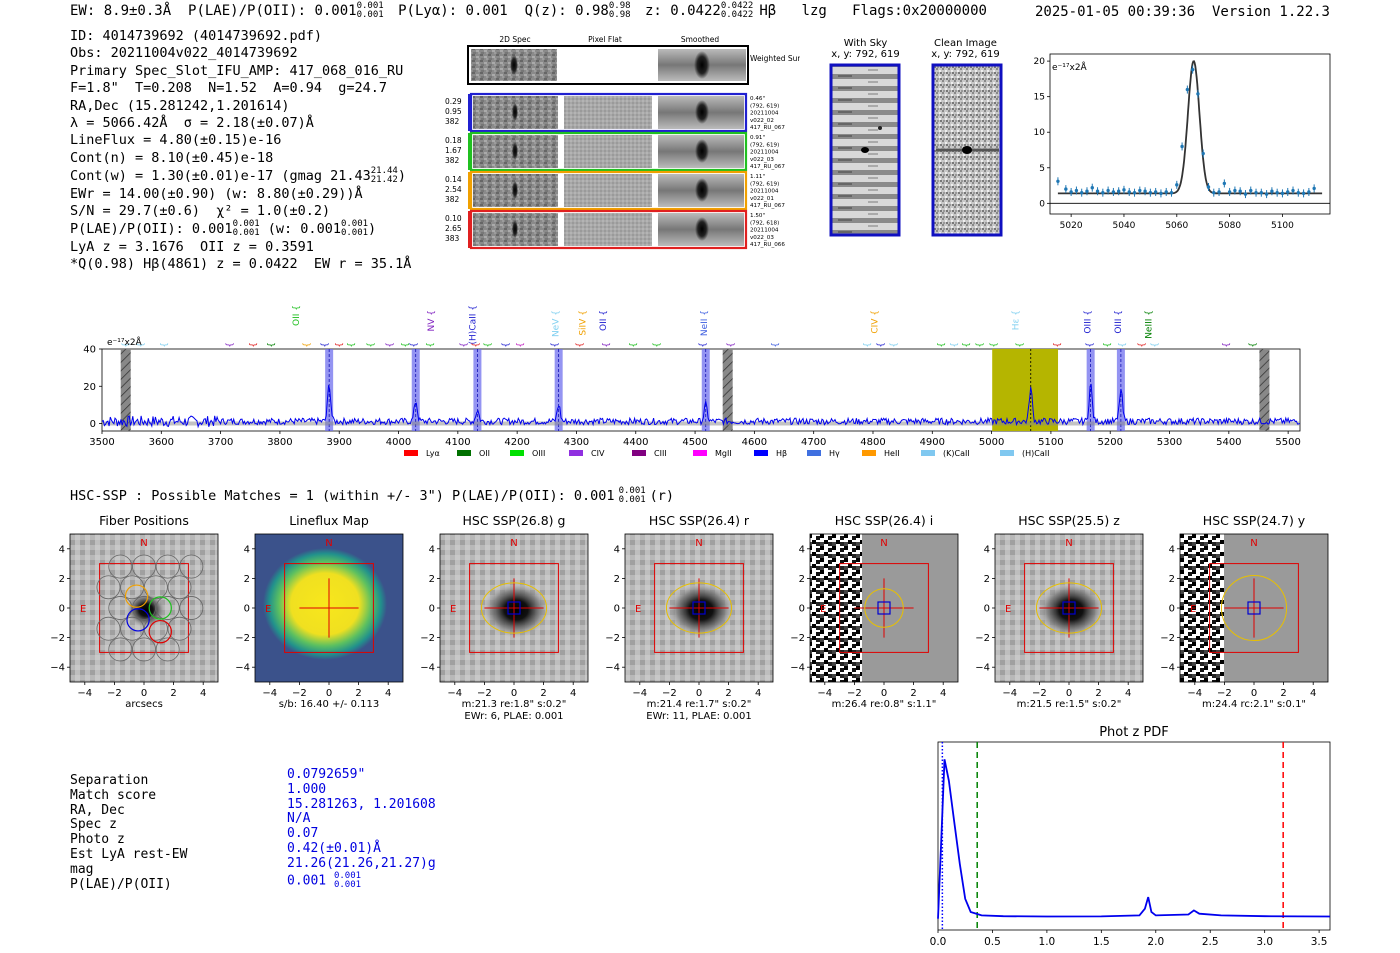  I want to click on timestamp: 2025-01-05 00:39:36, so click(1115, 12).